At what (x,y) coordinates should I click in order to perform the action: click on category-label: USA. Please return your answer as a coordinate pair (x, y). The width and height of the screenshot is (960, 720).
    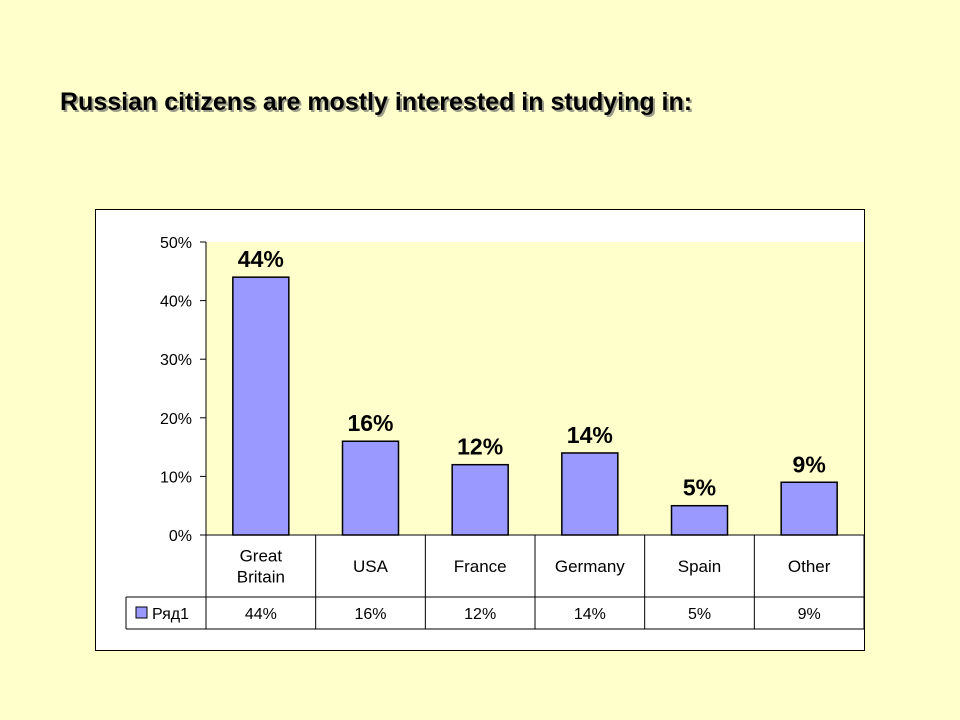
    Looking at the image, I should click on (371, 566).